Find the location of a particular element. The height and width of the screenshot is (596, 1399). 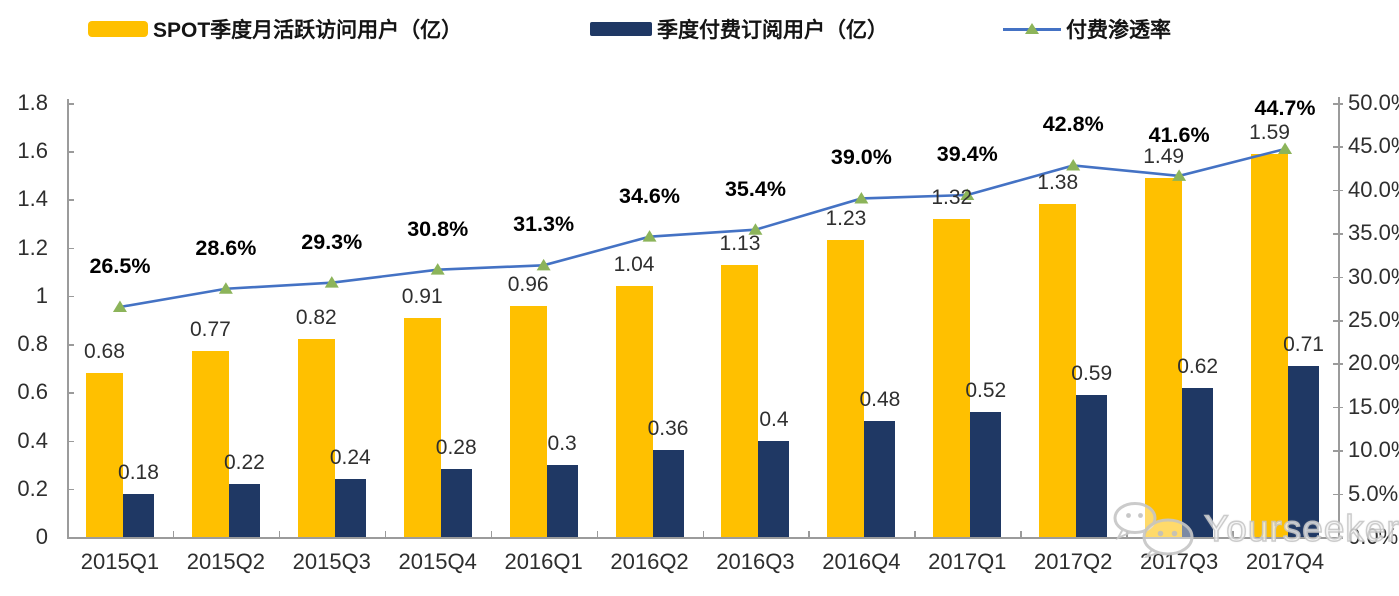

bar-mau-2015Q4 is located at coordinates (422, 427).